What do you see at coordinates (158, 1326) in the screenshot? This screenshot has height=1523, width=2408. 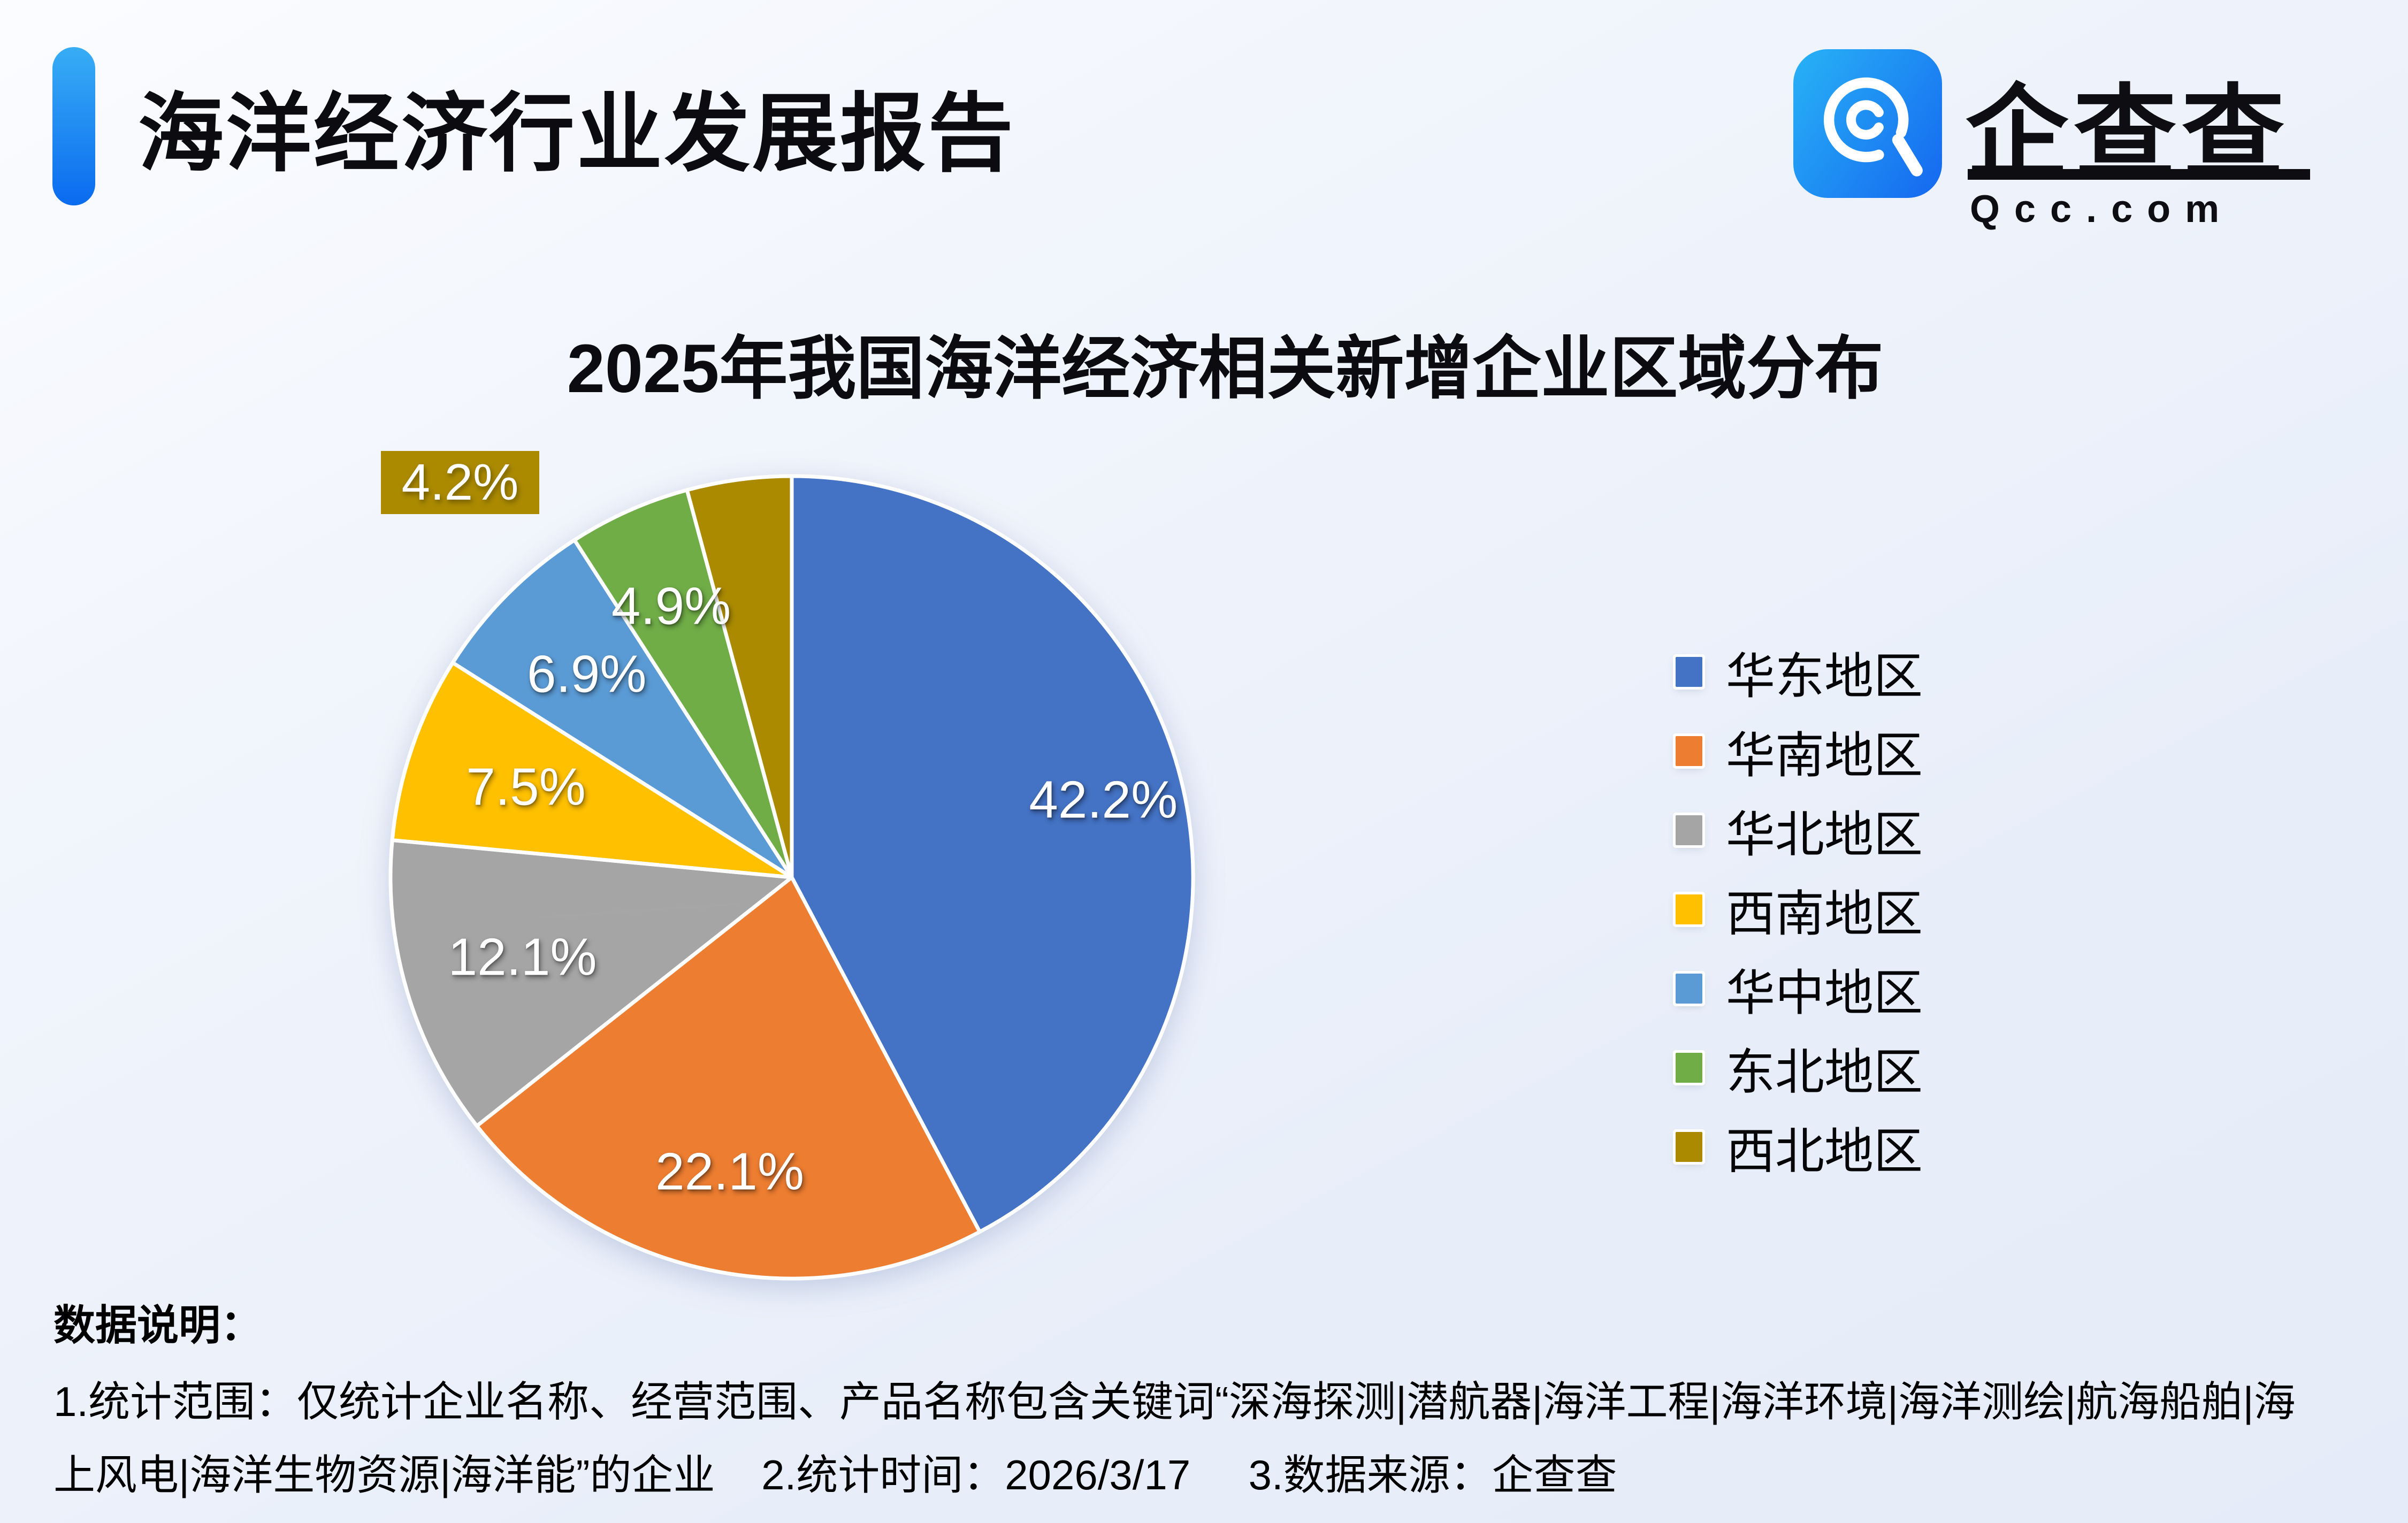 I see `notes-heading: 数据说明：` at bounding box center [158, 1326].